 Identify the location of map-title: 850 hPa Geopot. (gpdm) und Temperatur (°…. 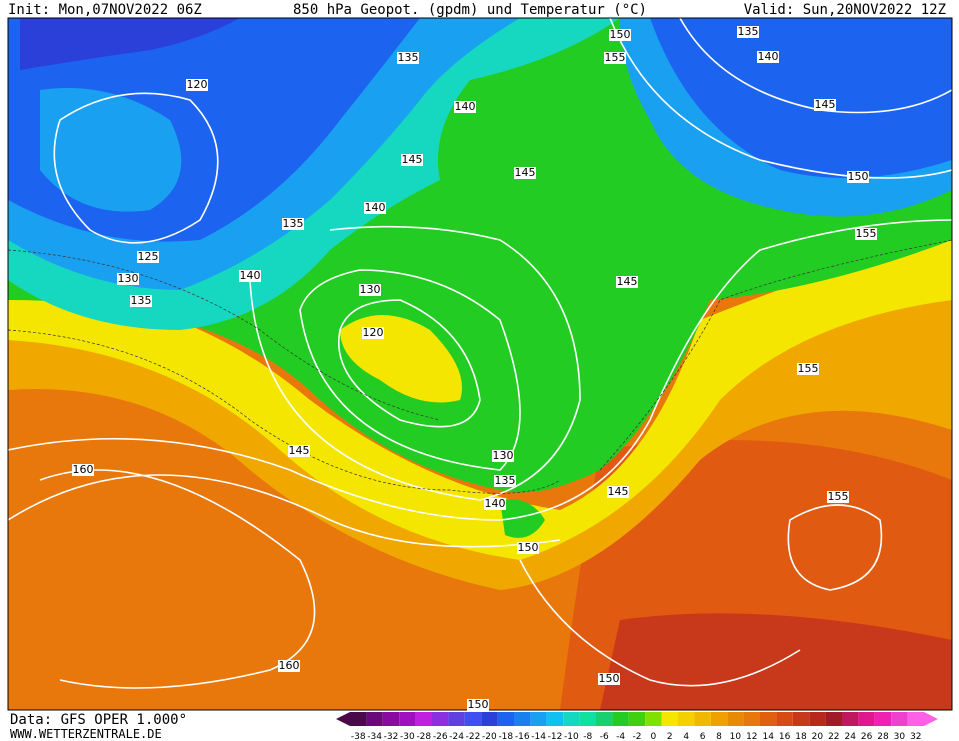
(470, 10).